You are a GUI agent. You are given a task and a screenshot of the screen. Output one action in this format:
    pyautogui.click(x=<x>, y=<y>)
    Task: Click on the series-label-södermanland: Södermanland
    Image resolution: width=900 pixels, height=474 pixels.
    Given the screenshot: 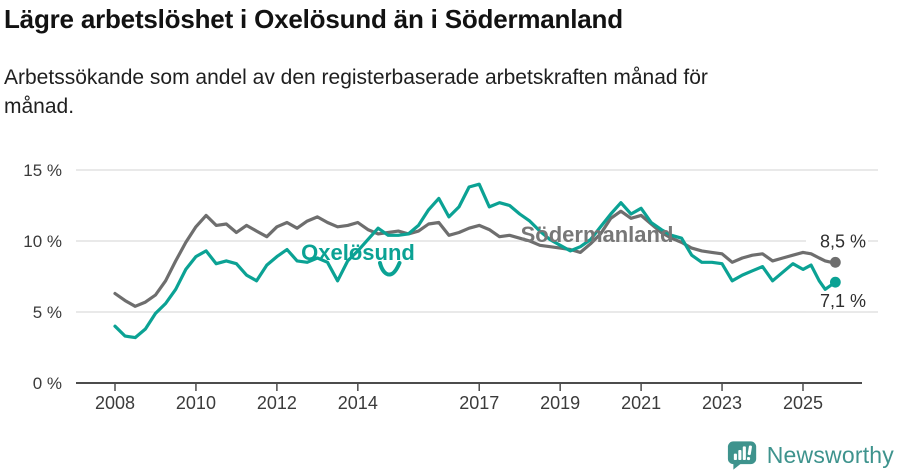 What is the action you would take?
    pyautogui.click(x=597, y=234)
    